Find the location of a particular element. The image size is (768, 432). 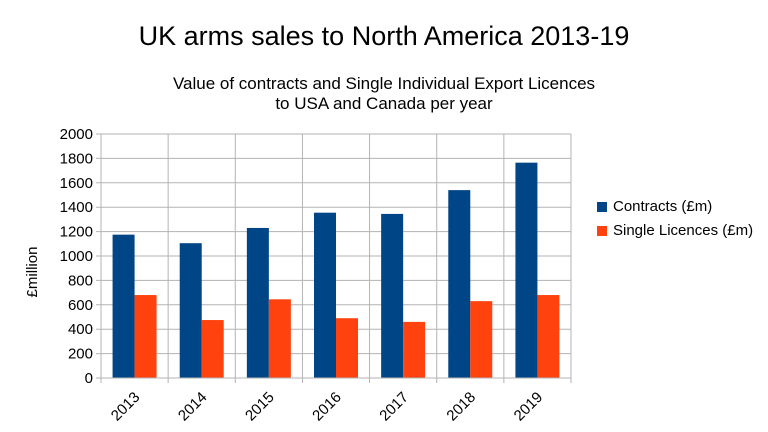

legend-swatch-contracts is located at coordinates (602, 206).